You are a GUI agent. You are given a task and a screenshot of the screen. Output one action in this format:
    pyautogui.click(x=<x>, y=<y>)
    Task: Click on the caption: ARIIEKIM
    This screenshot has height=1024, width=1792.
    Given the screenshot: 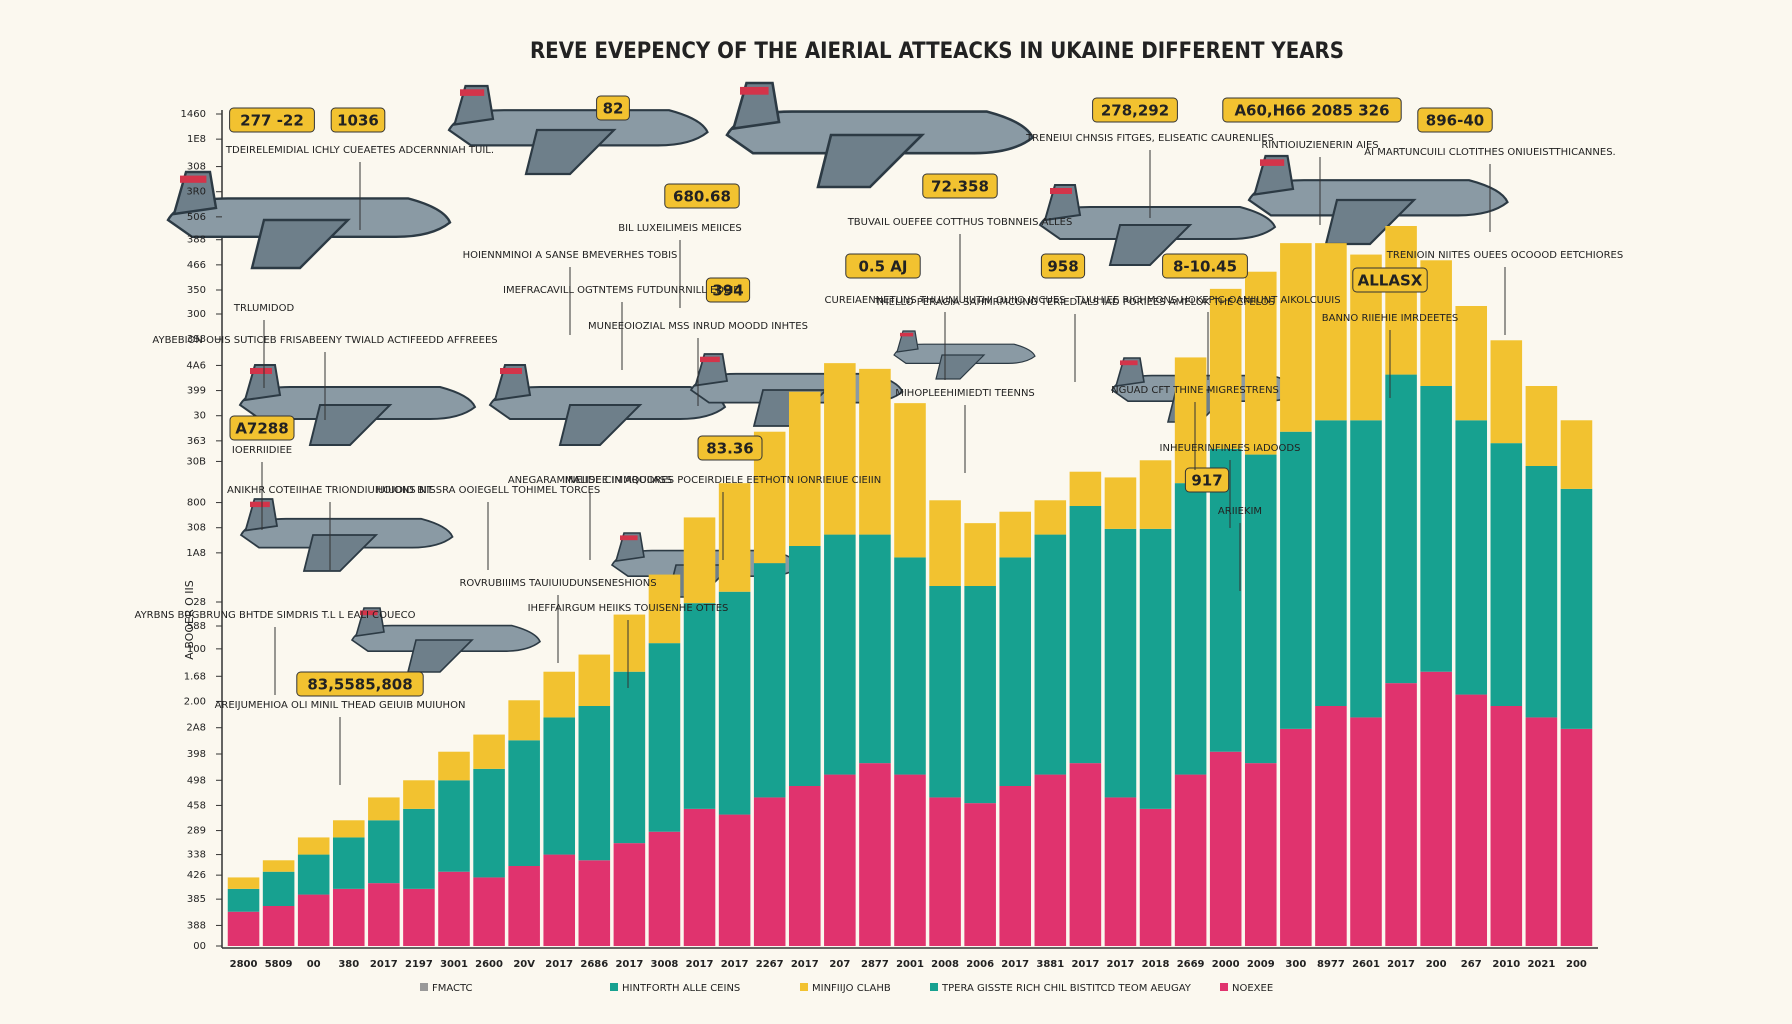 What is the action you would take?
    pyautogui.click(x=1240, y=511)
    